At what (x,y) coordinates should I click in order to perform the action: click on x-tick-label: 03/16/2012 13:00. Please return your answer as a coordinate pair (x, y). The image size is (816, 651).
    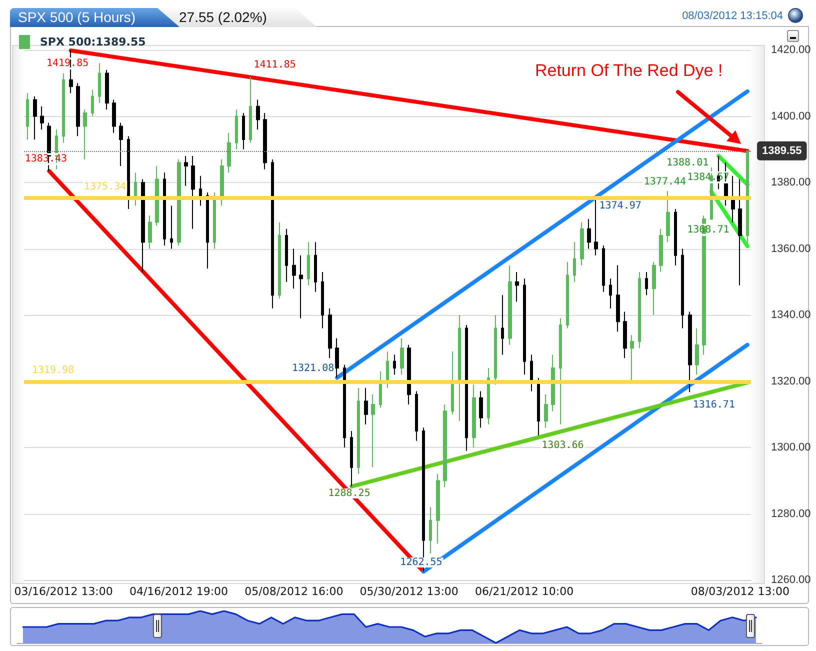
    Looking at the image, I should click on (63, 591).